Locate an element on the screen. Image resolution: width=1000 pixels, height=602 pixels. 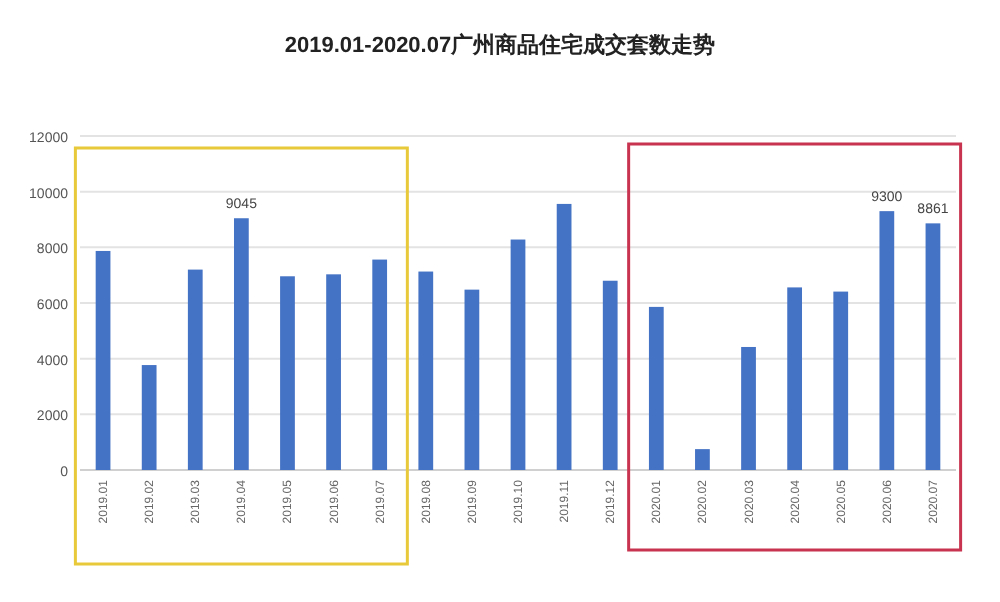
chart-title: 2019.01-2020.07广州商品住宅成交套数走势 is located at coordinates (500, 45).